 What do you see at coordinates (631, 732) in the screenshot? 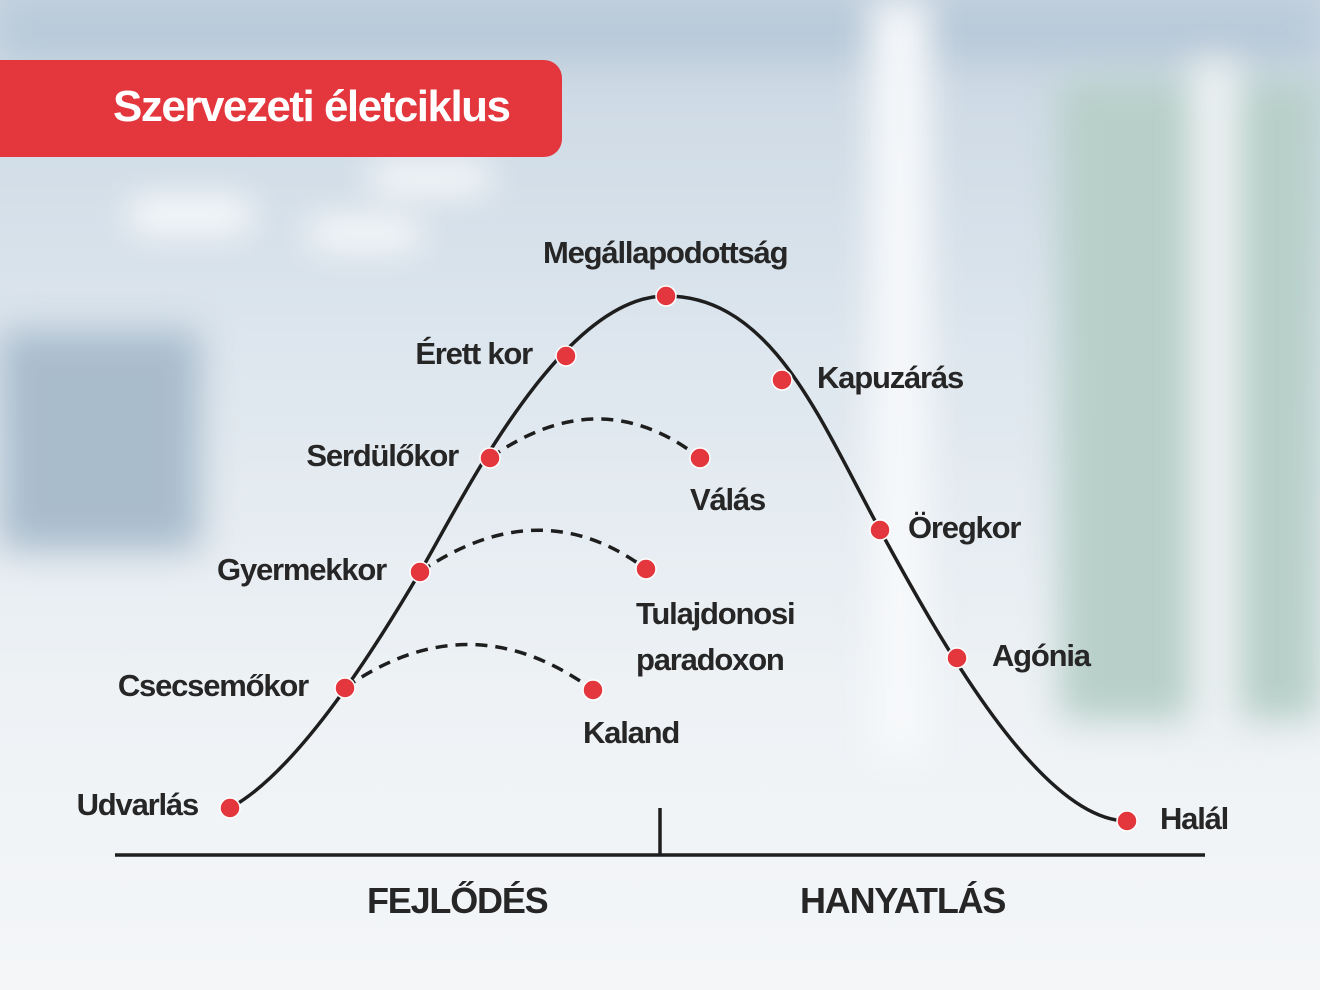
I see `branch-label: Kaland` at bounding box center [631, 732].